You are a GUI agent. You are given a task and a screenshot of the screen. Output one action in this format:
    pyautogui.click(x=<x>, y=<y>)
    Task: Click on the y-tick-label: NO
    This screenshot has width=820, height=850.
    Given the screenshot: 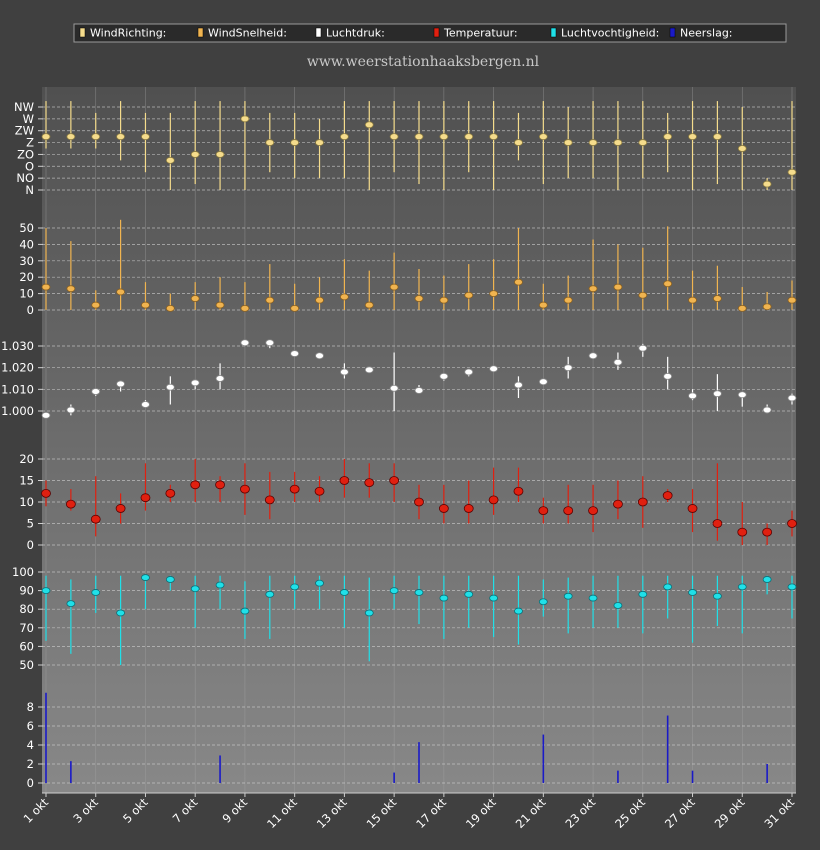 What is the action you would take?
    pyautogui.click(x=25, y=178)
    